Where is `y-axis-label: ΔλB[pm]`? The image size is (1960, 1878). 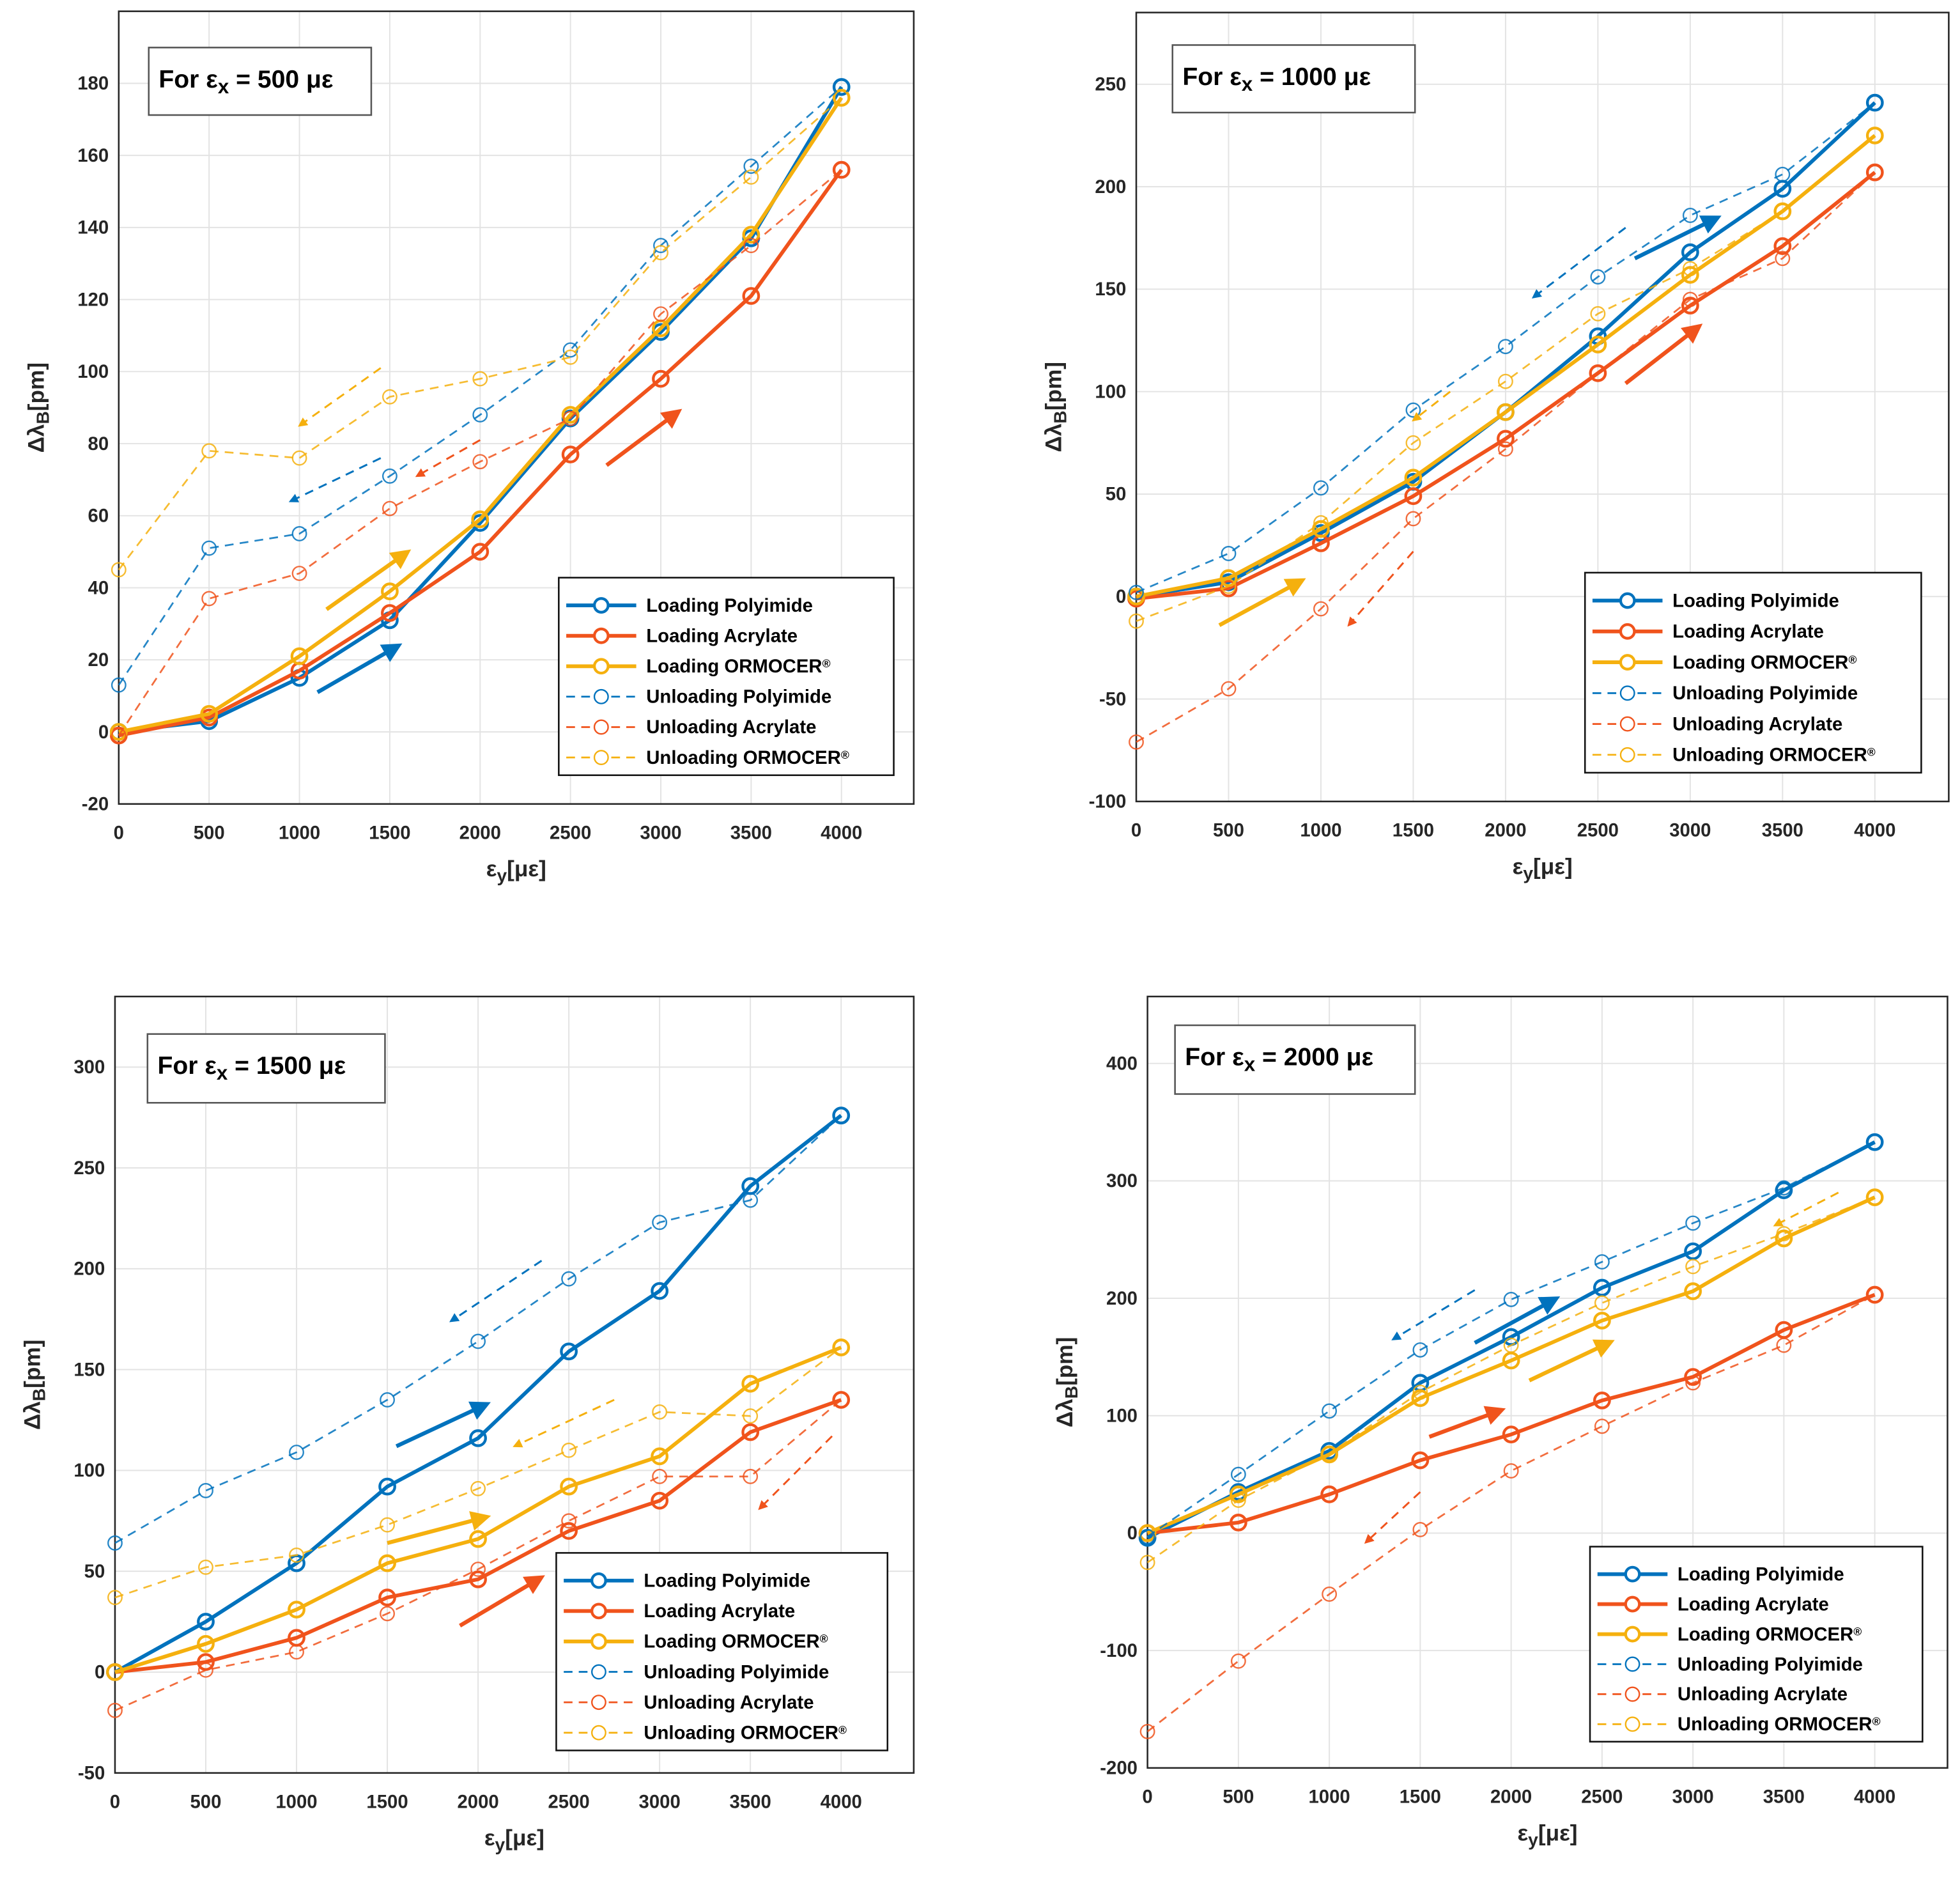 y-axis-label: ΔλB[pm] is located at coordinates (38, 407).